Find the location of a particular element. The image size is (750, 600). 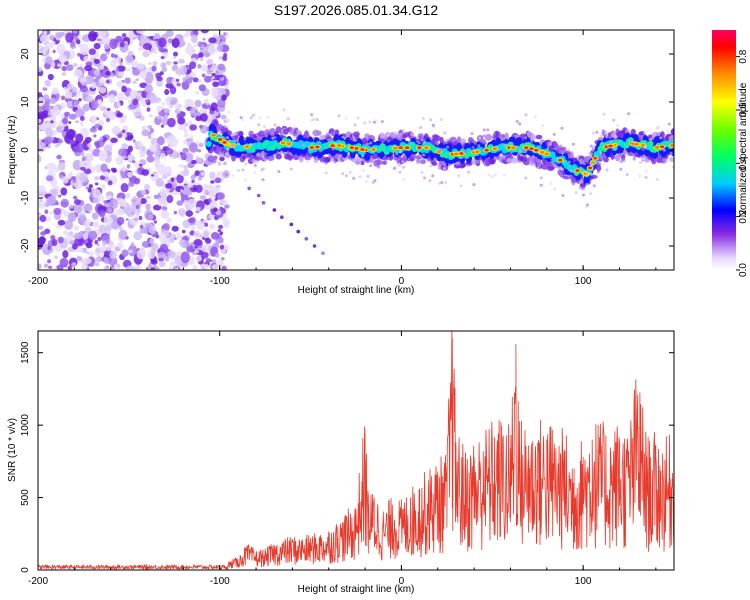

colorbar-tick-label: 0.4 is located at coordinates (743, 163).